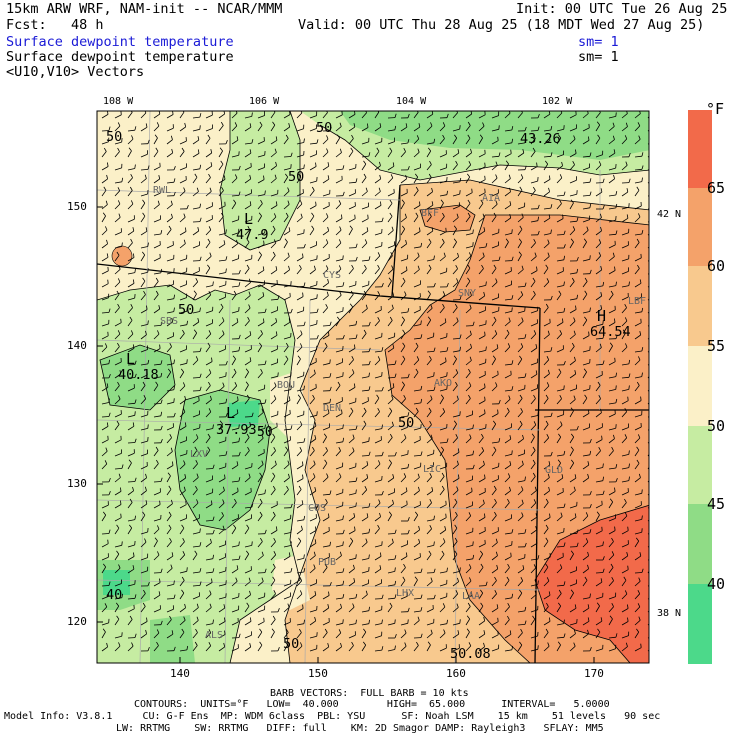 The image size is (740, 740). I want to click on city-lbf: LBF, so click(637, 301).